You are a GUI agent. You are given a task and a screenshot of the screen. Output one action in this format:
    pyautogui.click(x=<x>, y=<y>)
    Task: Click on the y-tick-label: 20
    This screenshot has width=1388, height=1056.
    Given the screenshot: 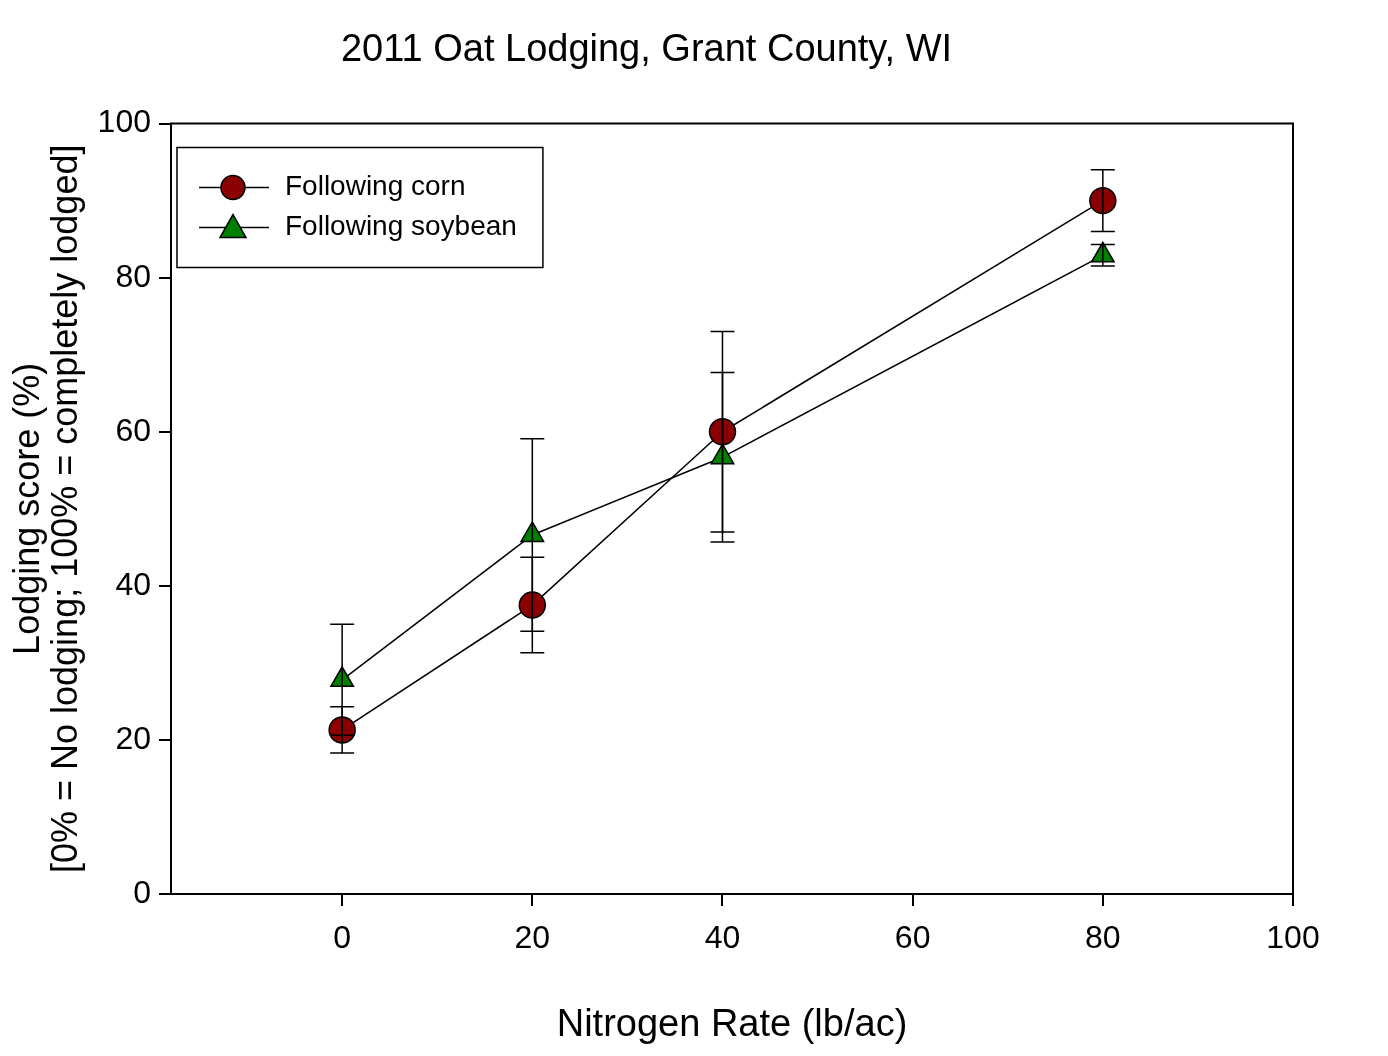 What is the action you would take?
    pyautogui.click(x=133, y=737)
    